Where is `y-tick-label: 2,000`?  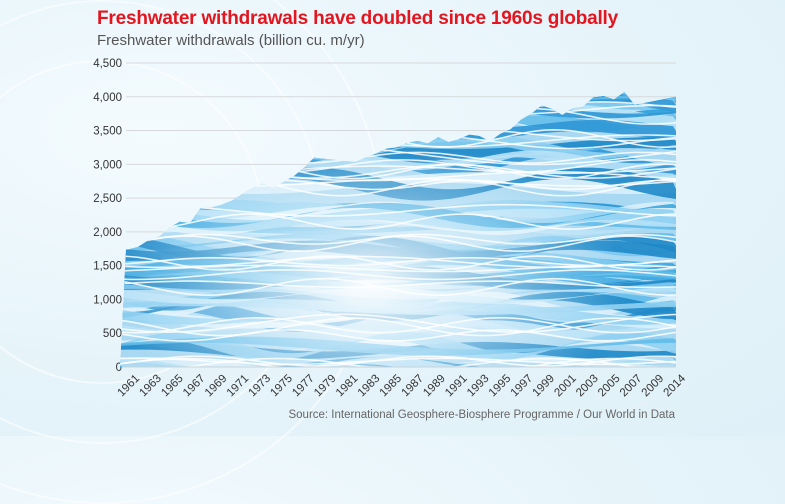
y-tick-label: 2,000 is located at coordinates (107, 233).